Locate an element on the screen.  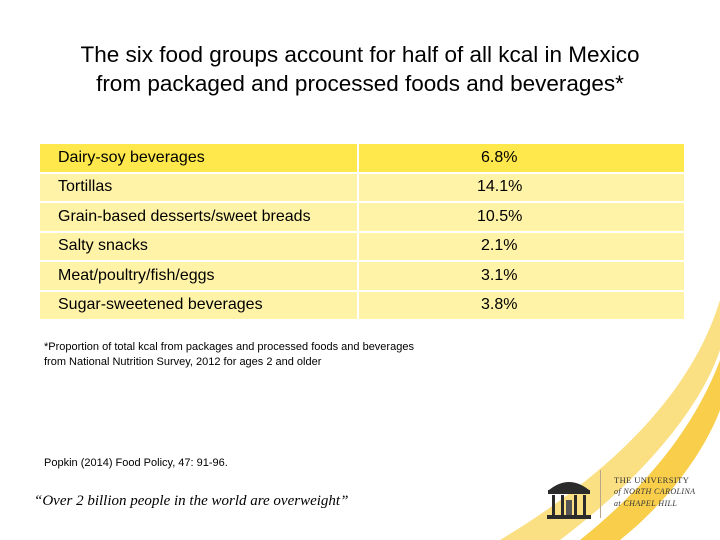
citation: Popkin (2014) Food Policy, 47: 91-96. is located at coordinates (136, 463).